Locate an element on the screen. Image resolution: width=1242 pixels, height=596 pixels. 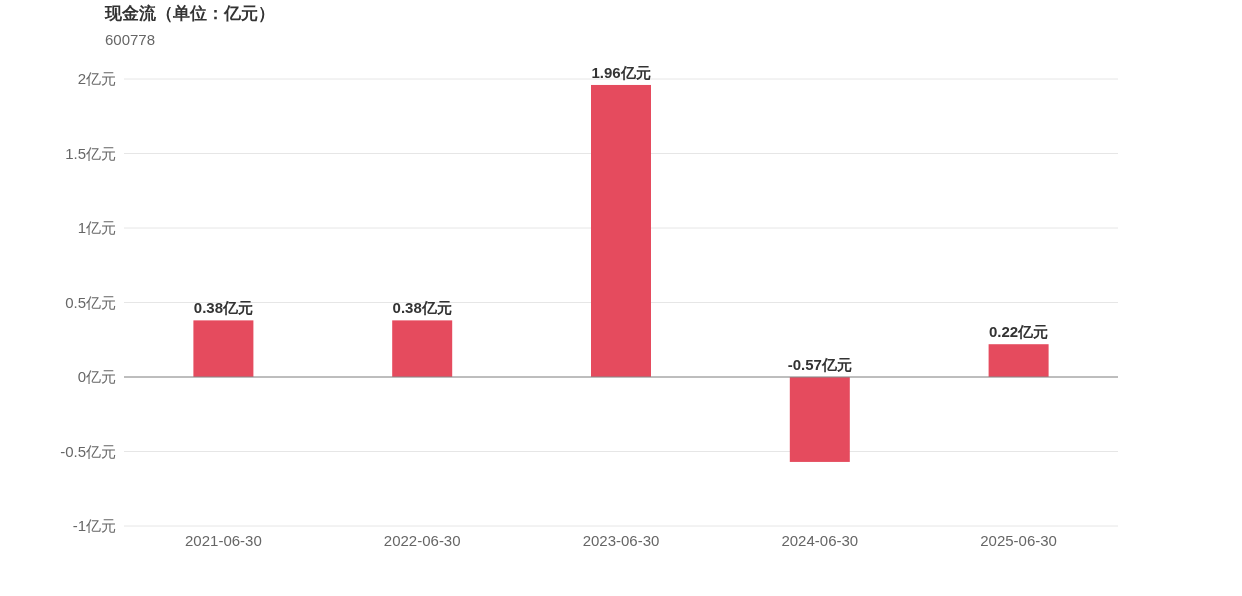
data-label: -0.57亿元 is located at coordinates (819, 364).